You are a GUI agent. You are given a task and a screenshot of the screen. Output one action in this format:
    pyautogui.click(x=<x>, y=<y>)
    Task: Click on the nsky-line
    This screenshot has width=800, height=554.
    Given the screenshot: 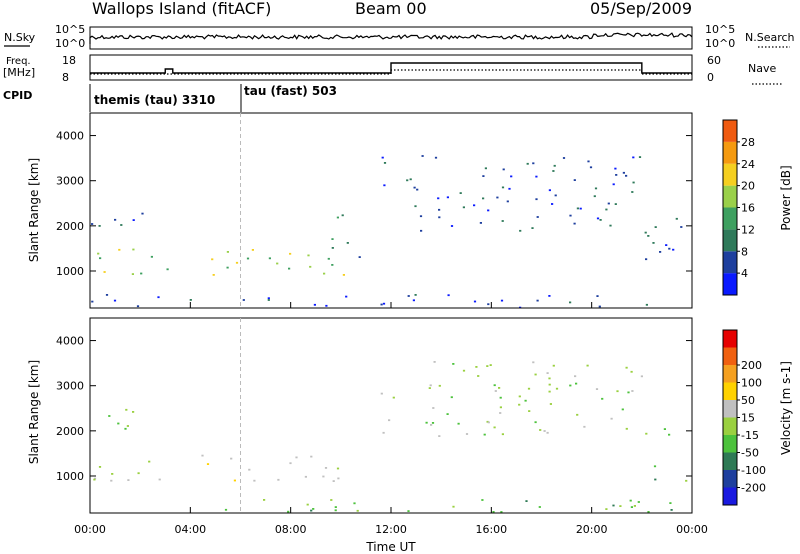 What is the action you would take?
    pyautogui.click(x=391, y=38)
    